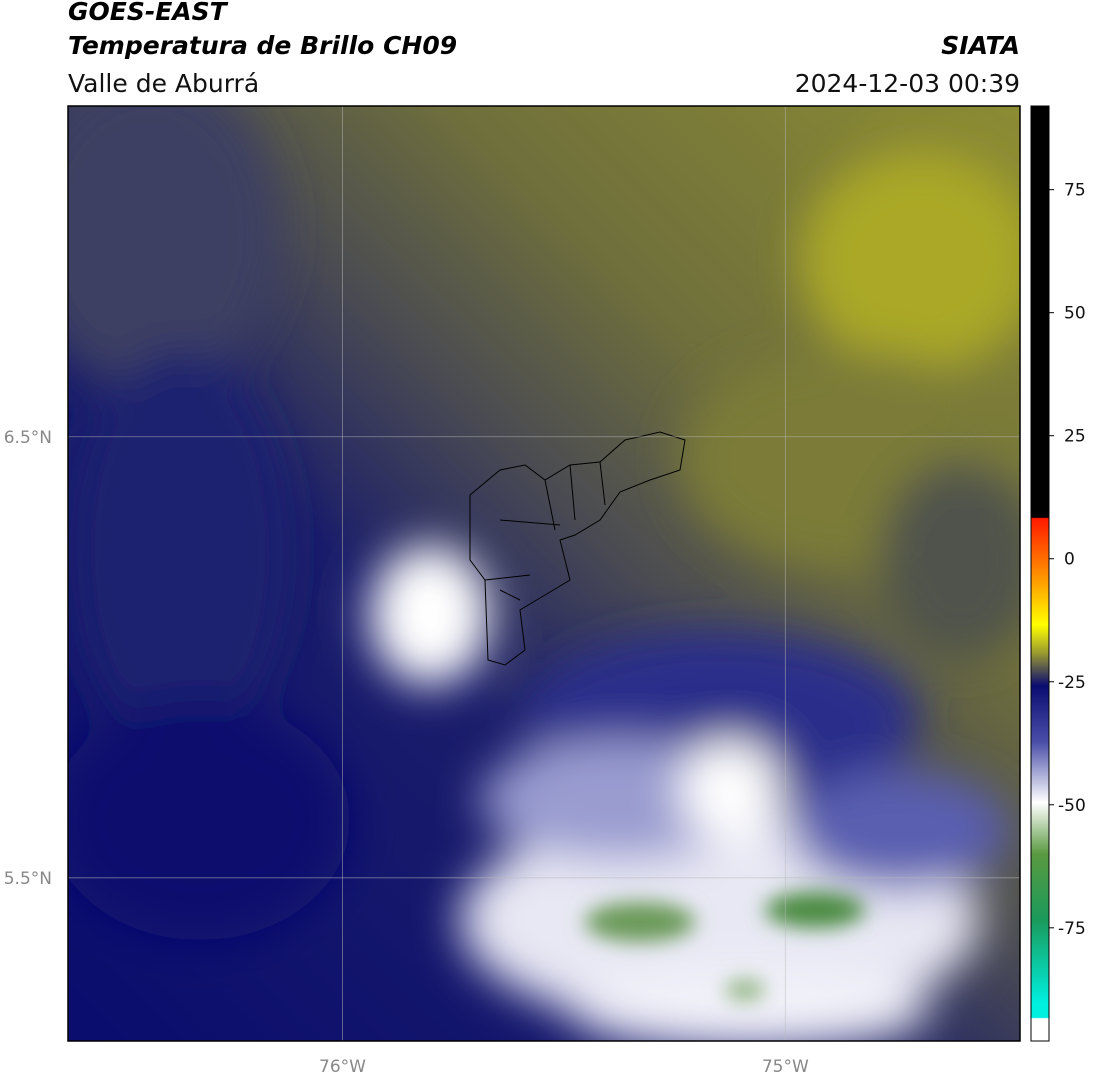  What do you see at coordinates (785, 1067) in the screenshot?
I see `lon-tick-label: 75°W` at bounding box center [785, 1067].